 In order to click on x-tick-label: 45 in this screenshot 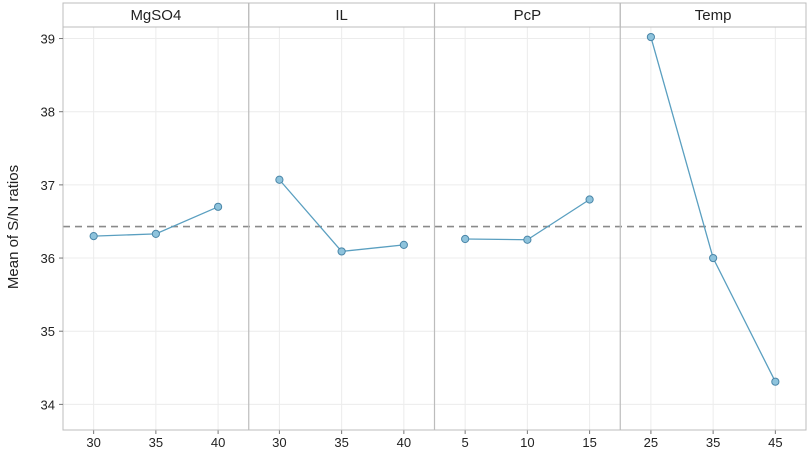, I will do `click(775, 442)`.